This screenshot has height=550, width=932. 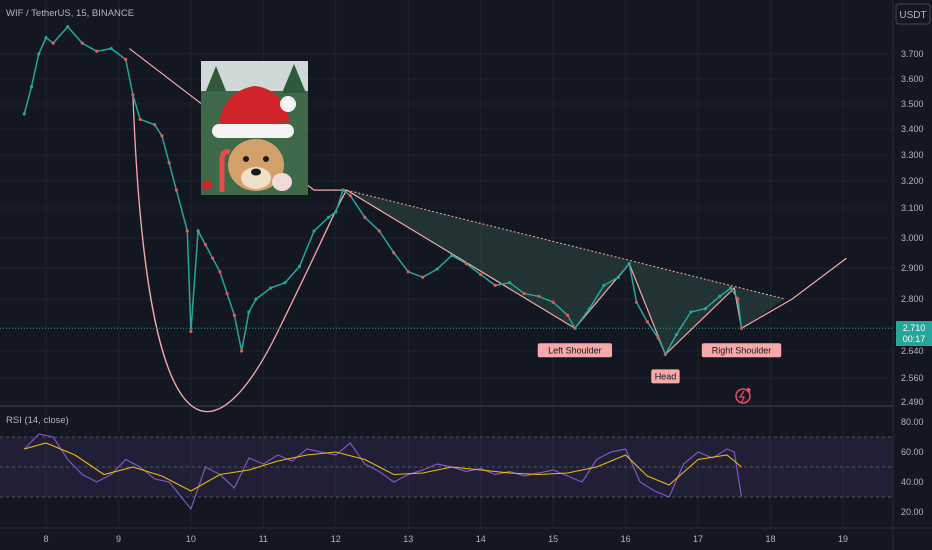 I want to click on x-tick-label: 14, so click(x=481, y=539).